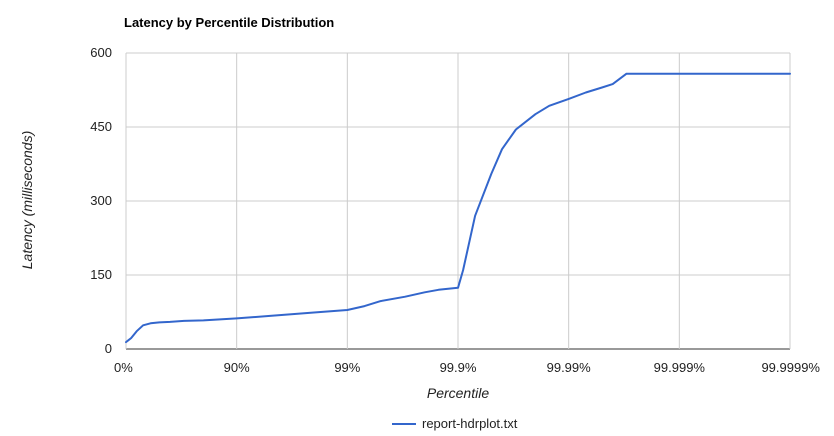 The width and height of the screenshot is (834, 436). I want to click on x-tick-label: 99.999%, so click(680, 367).